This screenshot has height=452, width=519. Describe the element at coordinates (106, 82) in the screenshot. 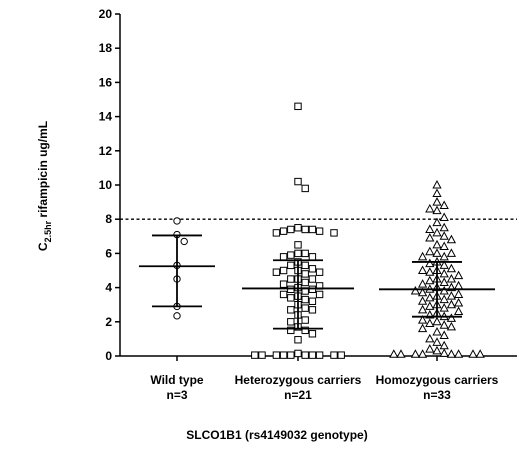

I see `y-tick-label: 16` at that location.